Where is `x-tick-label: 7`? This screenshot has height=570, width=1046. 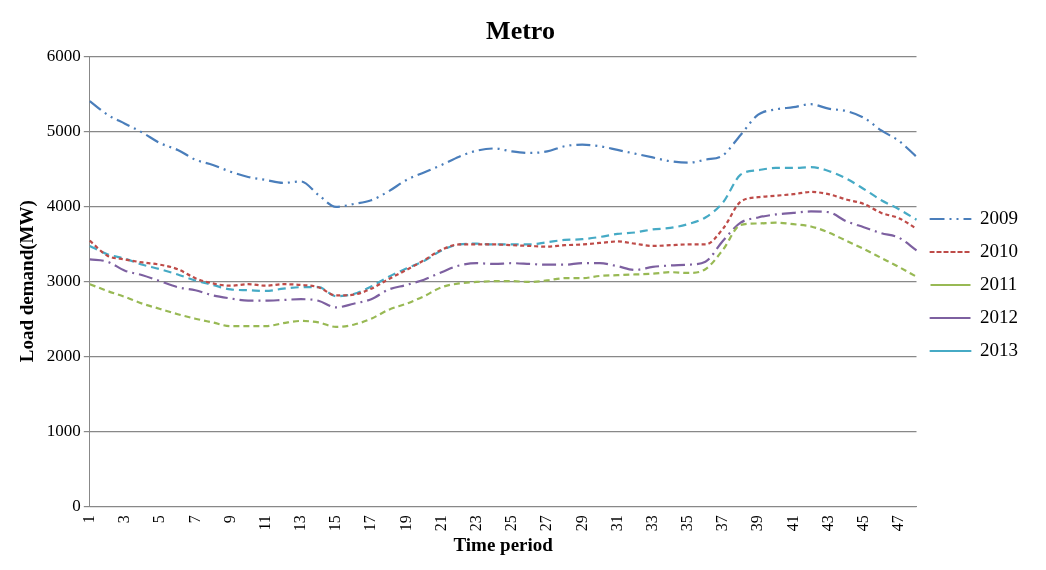 x-tick-label: 7 is located at coordinates (194, 519).